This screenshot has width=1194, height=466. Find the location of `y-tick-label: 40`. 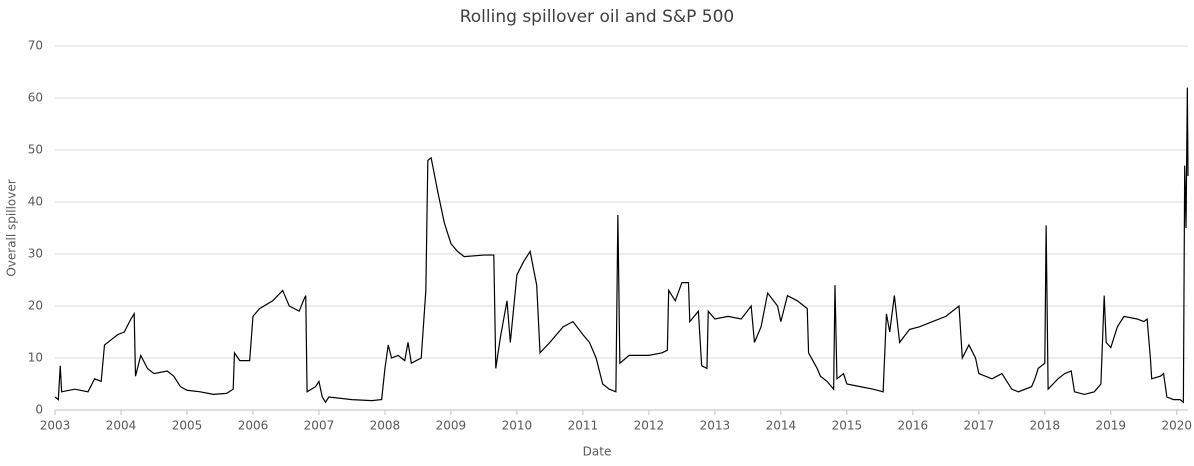

y-tick-label: 40 is located at coordinates (35, 202).